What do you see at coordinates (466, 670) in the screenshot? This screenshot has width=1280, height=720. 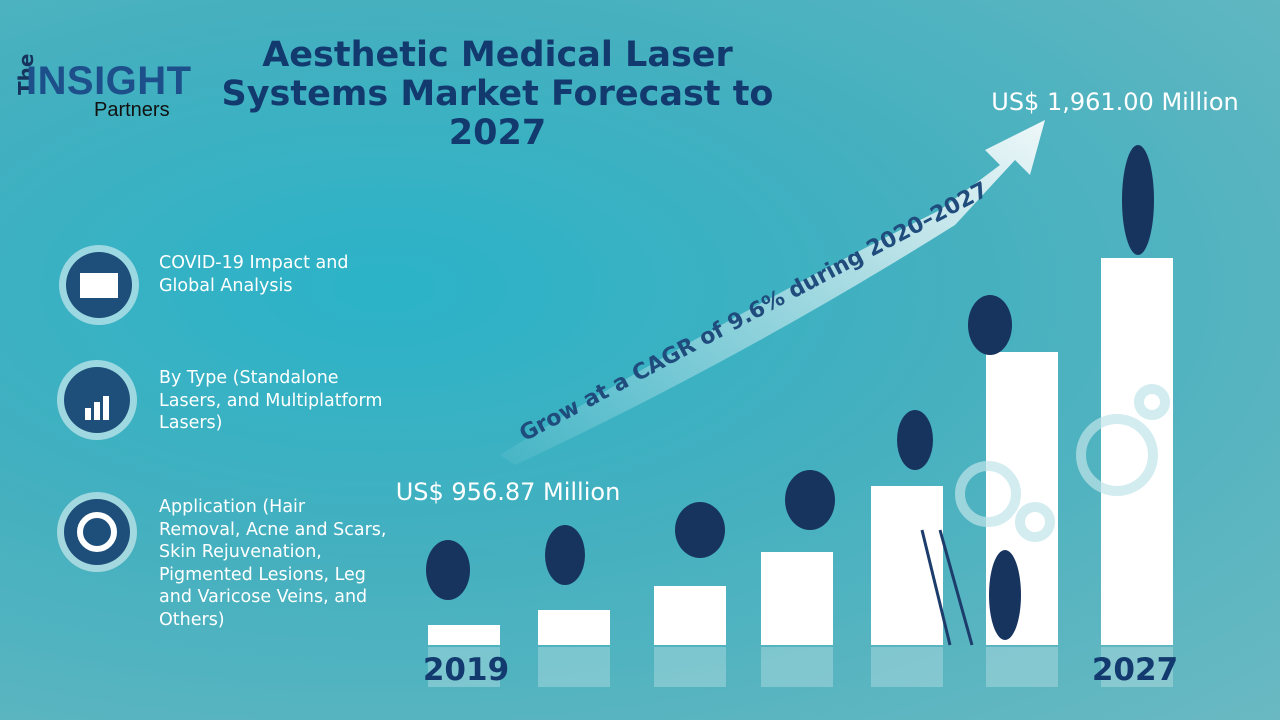 I see `start-year: 2019` at bounding box center [466, 670].